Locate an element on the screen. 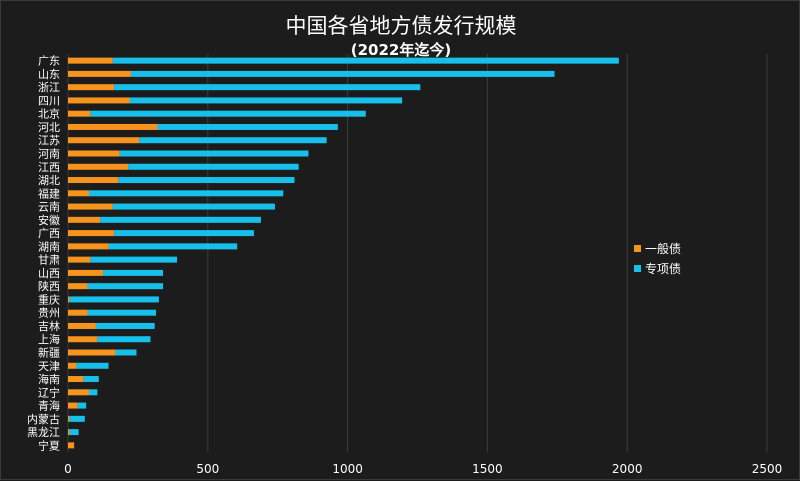 Image resolution: width=800 pixels, height=481 pixels. category-label: 宁夏 is located at coordinates (49, 445).